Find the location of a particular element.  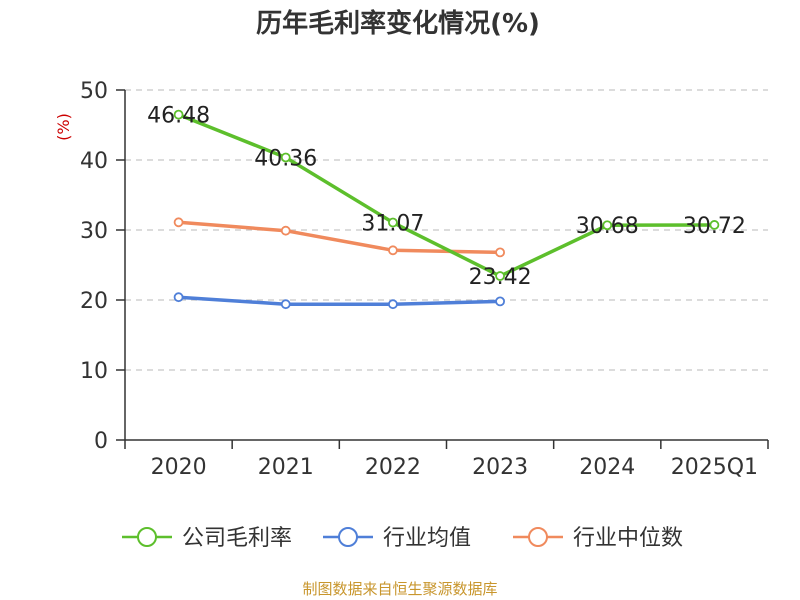

data-label: 31.07 is located at coordinates (392, 224).